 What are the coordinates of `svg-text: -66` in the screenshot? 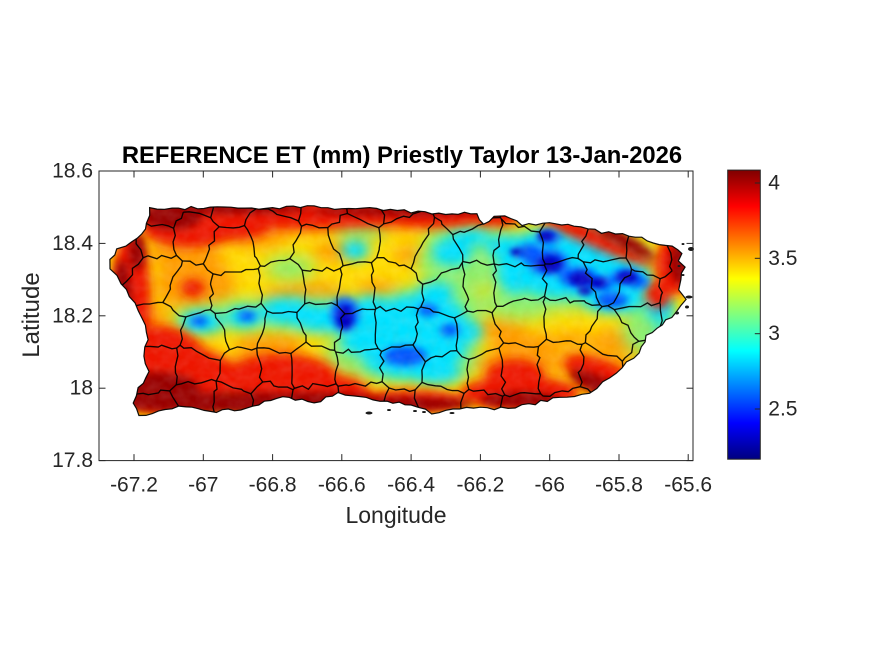 It's located at (550, 485).